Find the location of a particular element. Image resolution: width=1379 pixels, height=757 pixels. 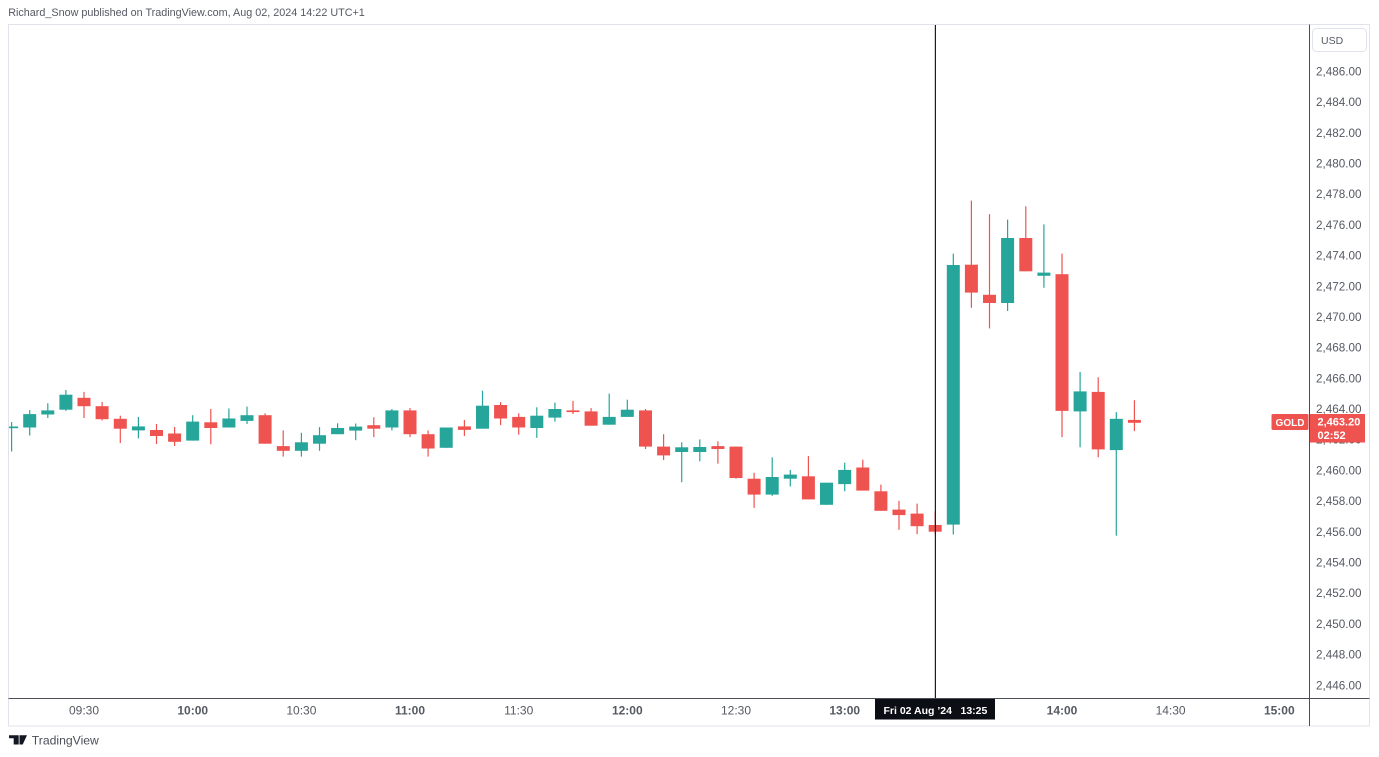

svg-text: 2,472.00 is located at coordinates (1339, 286).